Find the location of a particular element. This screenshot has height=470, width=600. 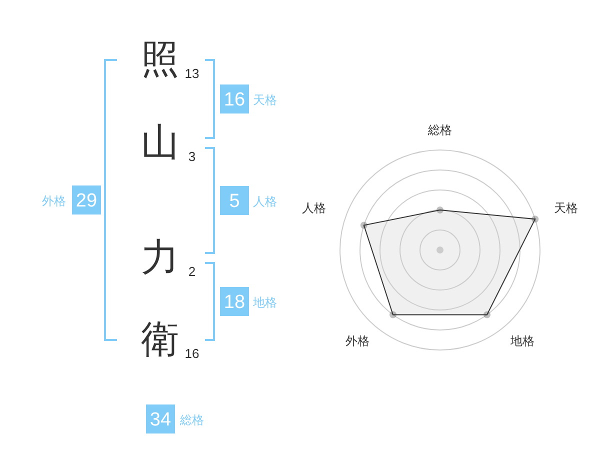

spoke-label: 人格 is located at coordinates (314, 207).